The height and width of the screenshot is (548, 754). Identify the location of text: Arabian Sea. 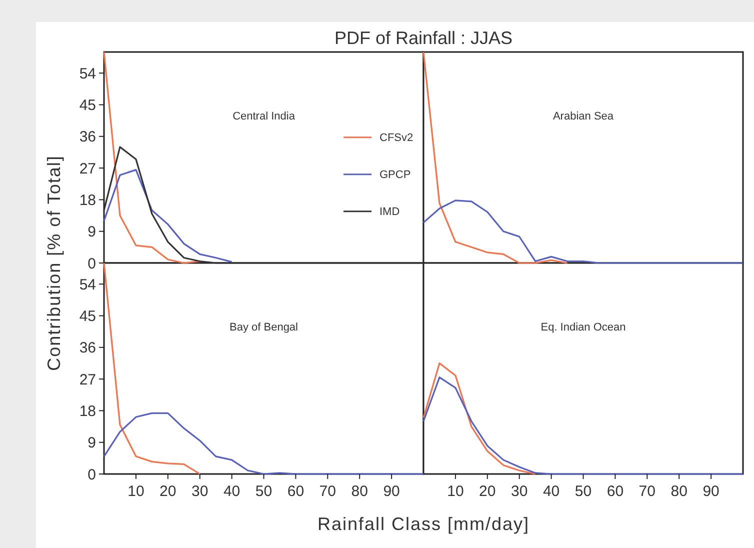
(583, 116).